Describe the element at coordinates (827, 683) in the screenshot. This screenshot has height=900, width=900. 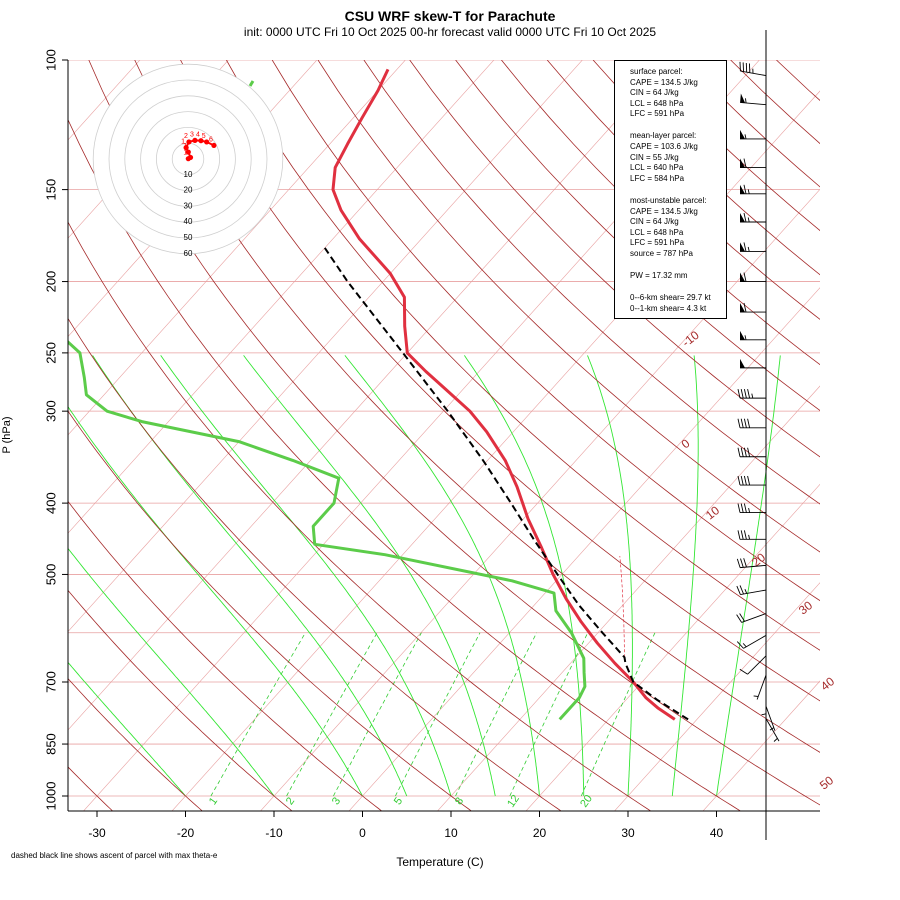
I see `dry-adiabat-label: 40` at that location.